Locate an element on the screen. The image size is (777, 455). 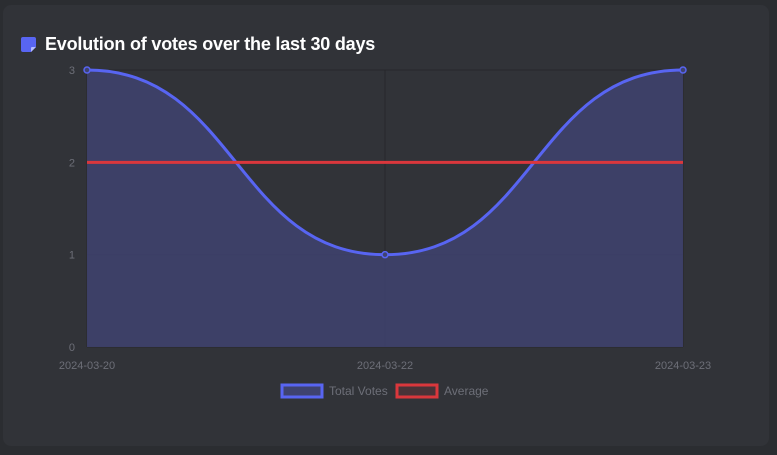
x-tick-label: 2024-03-22 is located at coordinates (385, 366).